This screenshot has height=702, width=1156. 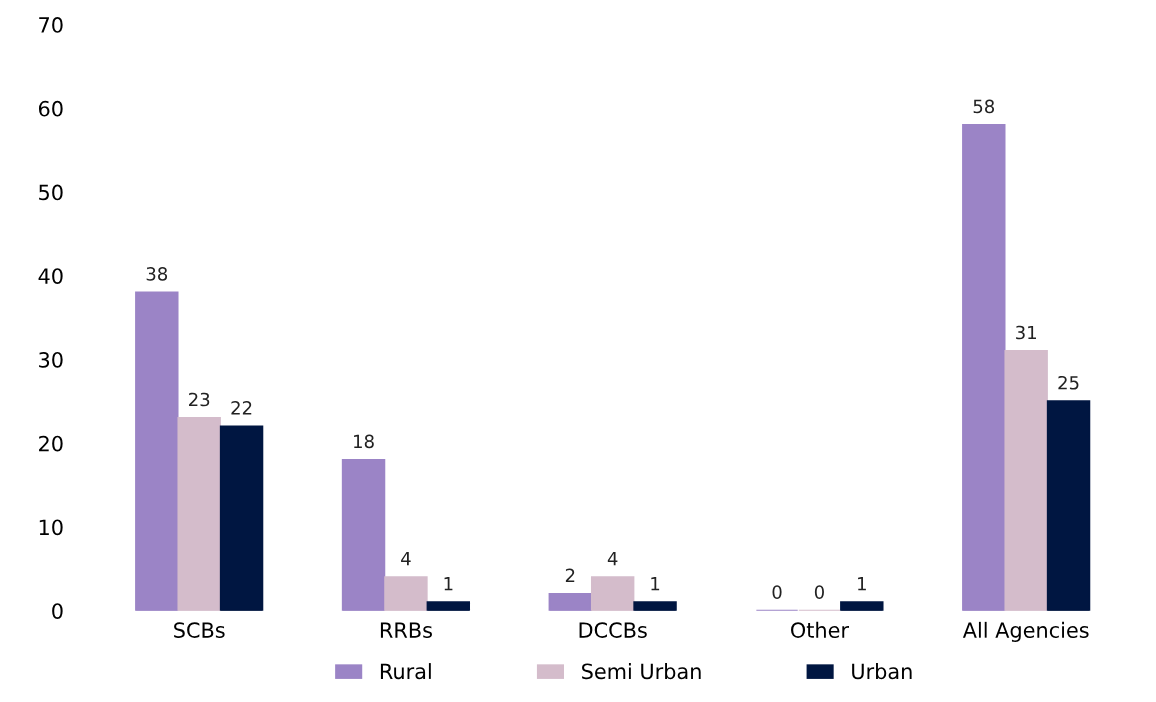 What do you see at coordinates (157, 274) in the screenshot?
I see `data-label: 38` at bounding box center [157, 274].